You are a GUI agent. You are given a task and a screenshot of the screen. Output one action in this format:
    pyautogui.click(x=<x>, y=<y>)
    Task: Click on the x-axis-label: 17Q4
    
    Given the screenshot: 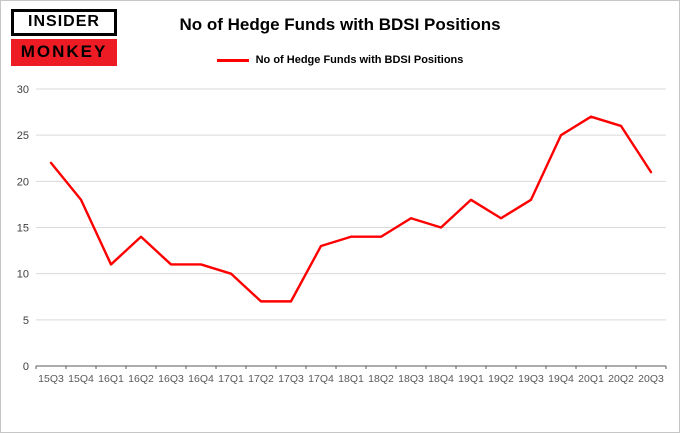 What is the action you would take?
    pyautogui.click(x=321, y=379)
    